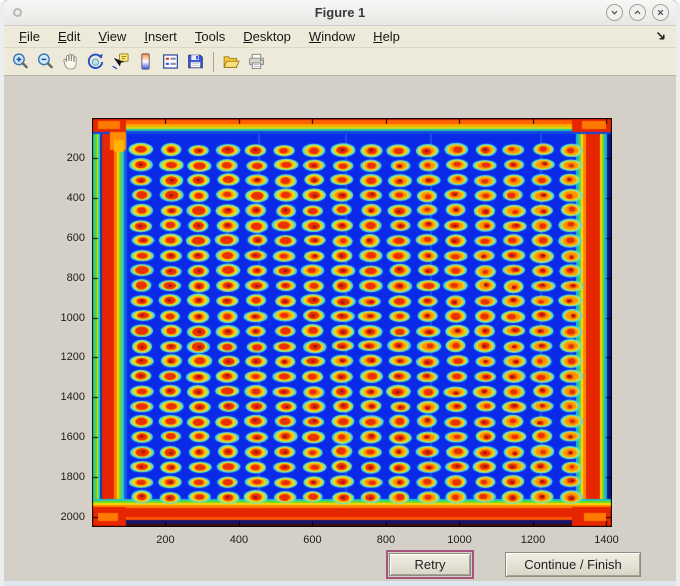 Image resolution: width=680 pixels, height=586 pixels. I want to click on x-tick-label: 400, so click(239, 540).